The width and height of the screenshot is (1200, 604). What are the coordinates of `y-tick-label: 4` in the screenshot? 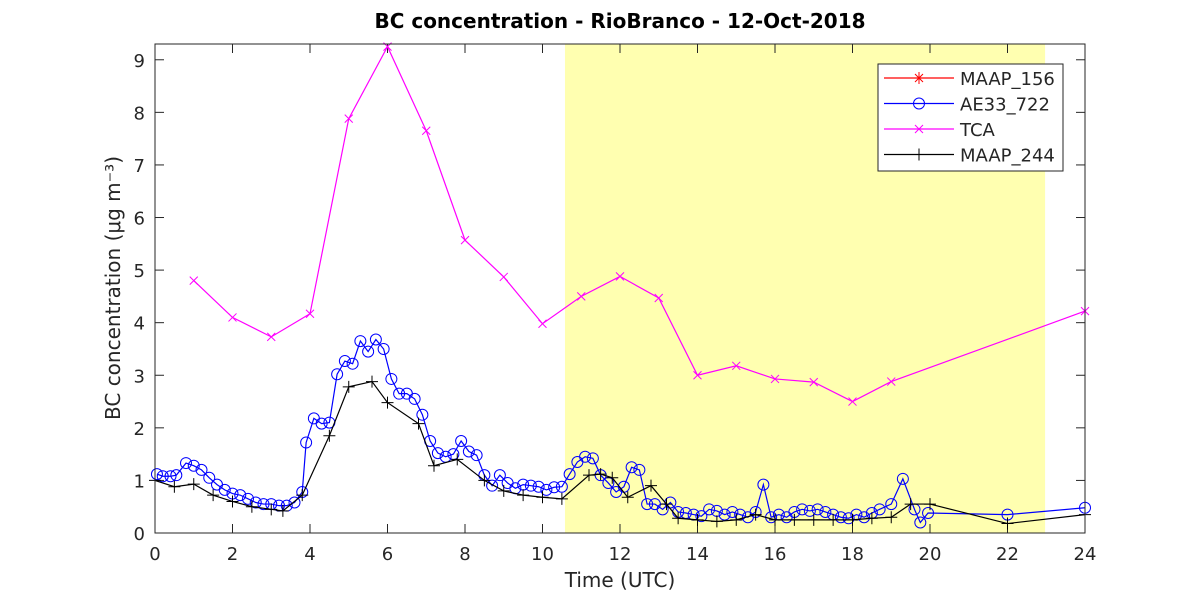 It's located at (139, 324).